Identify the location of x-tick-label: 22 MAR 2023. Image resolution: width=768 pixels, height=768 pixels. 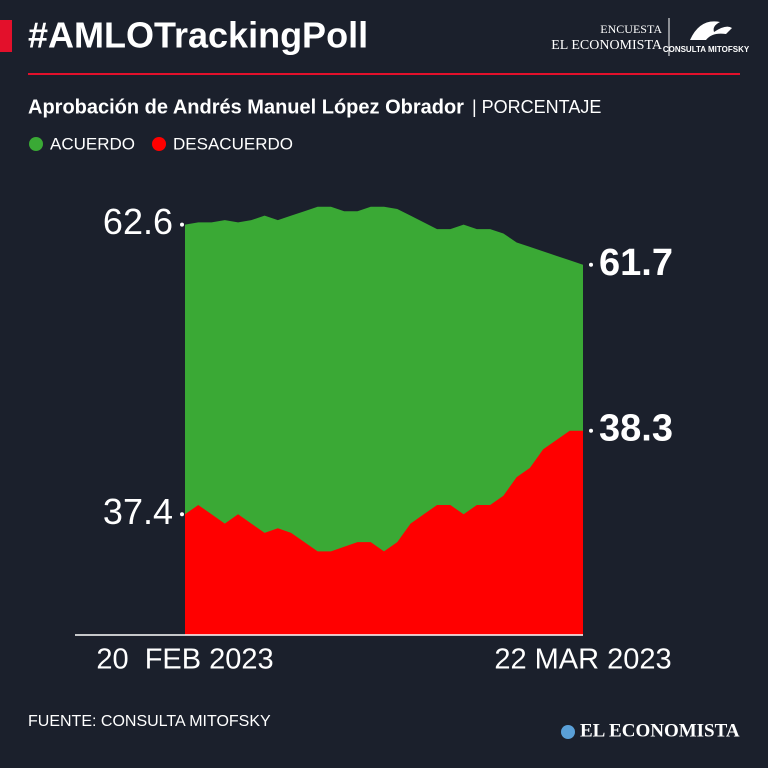
(582, 660).